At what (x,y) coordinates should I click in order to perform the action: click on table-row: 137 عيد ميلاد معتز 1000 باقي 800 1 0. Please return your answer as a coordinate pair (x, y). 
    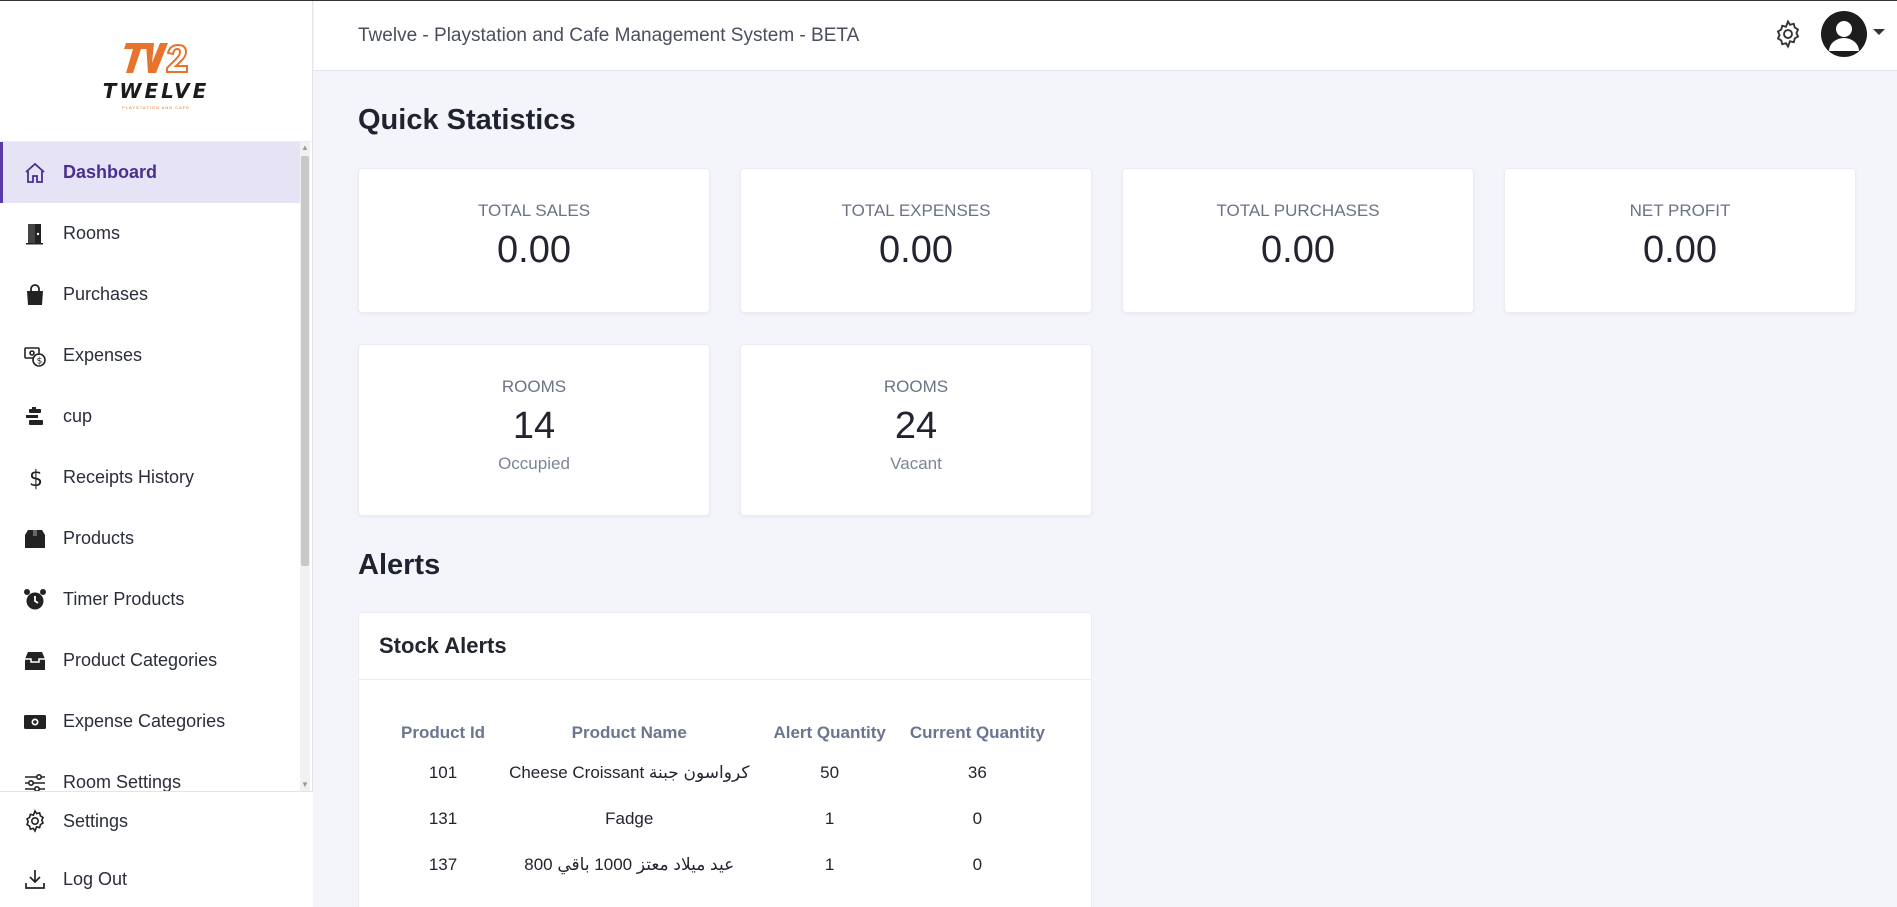
    Looking at the image, I should click on (723, 865).